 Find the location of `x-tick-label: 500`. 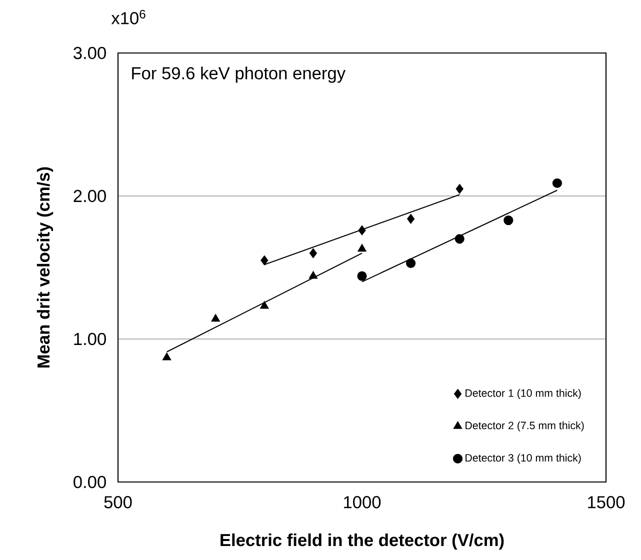

x-tick-label: 500 is located at coordinates (118, 502).